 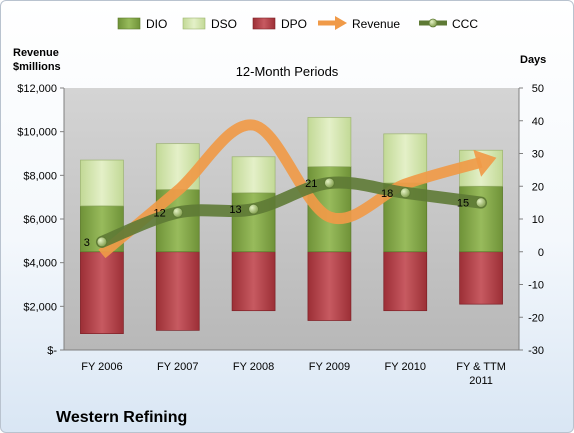 I want to click on legend-ccc-label: CCC, so click(x=465, y=24).